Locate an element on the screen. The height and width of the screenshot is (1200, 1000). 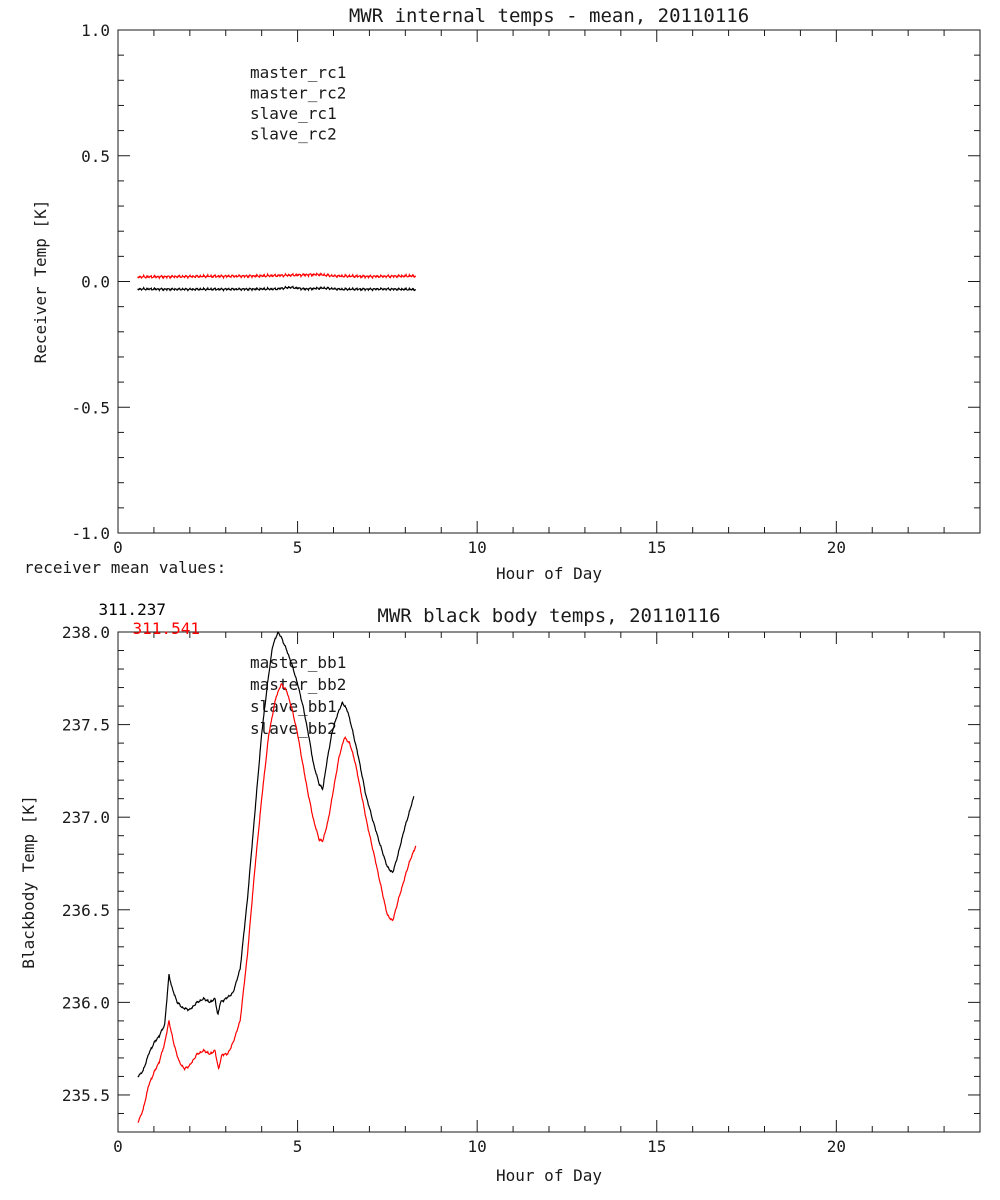
legend-entry-master_bb1: master_bb1 is located at coordinates (298, 662).